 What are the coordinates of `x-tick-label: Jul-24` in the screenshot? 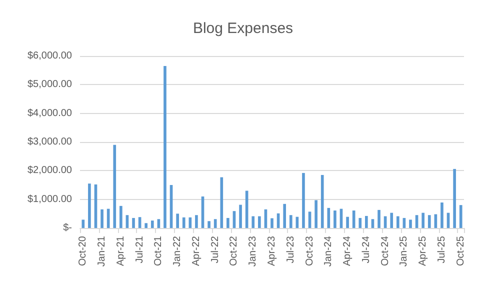 It's located at (366, 250).